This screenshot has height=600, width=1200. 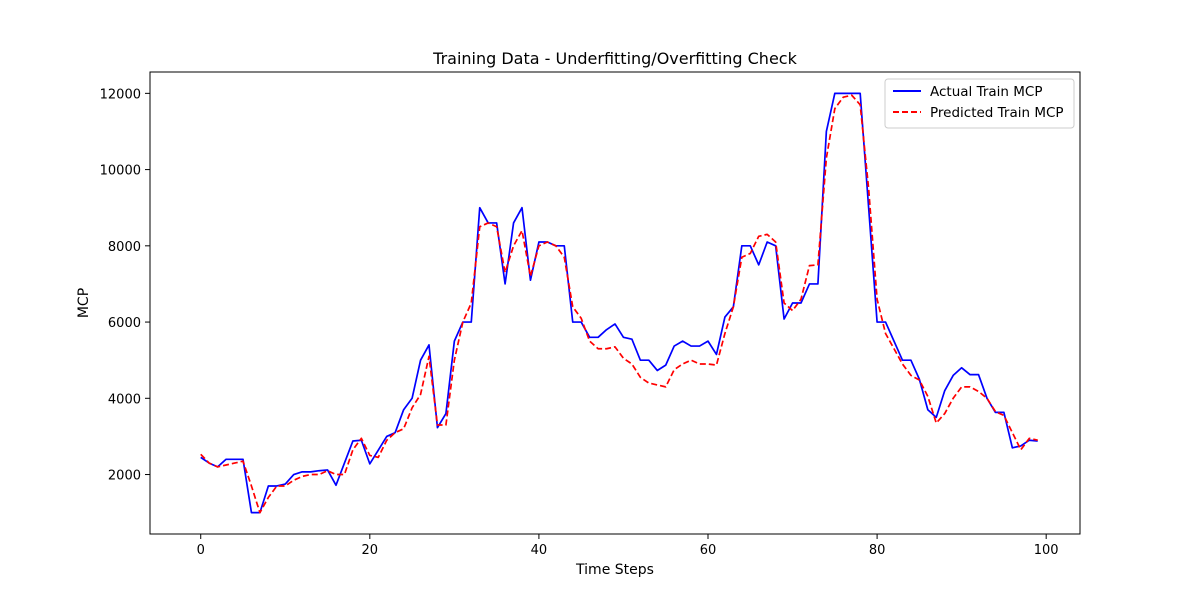 What do you see at coordinates (124, 476) in the screenshot?
I see `y-tick-label: 2000` at bounding box center [124, 476].